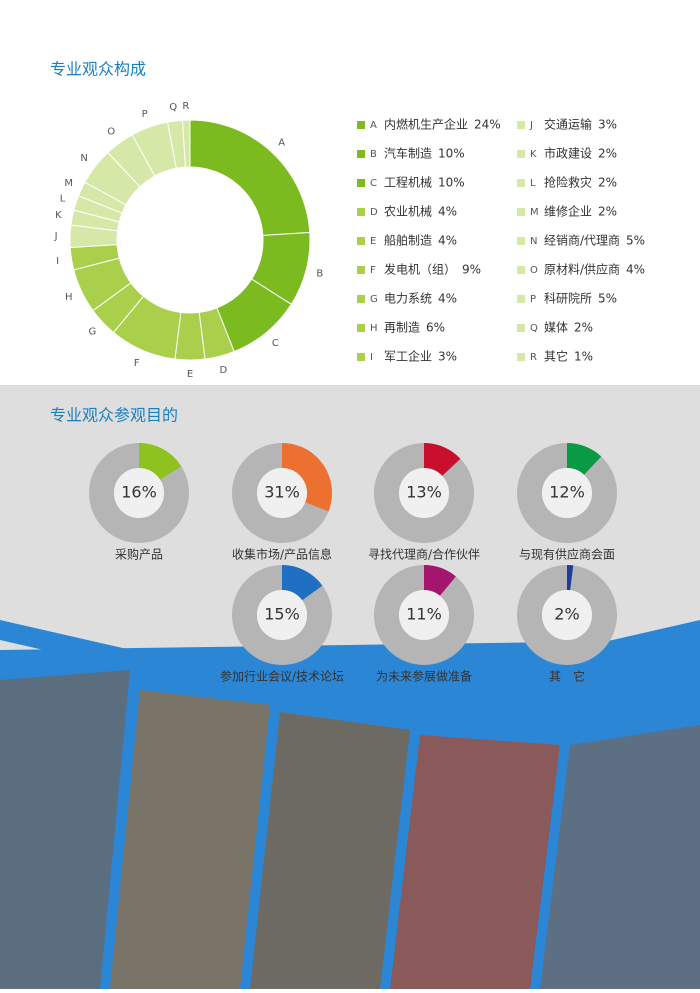  What do you see at coordinates (373, 241) in the screenshot?
I see `legend-letter: E` at bounding box center [373, 241].